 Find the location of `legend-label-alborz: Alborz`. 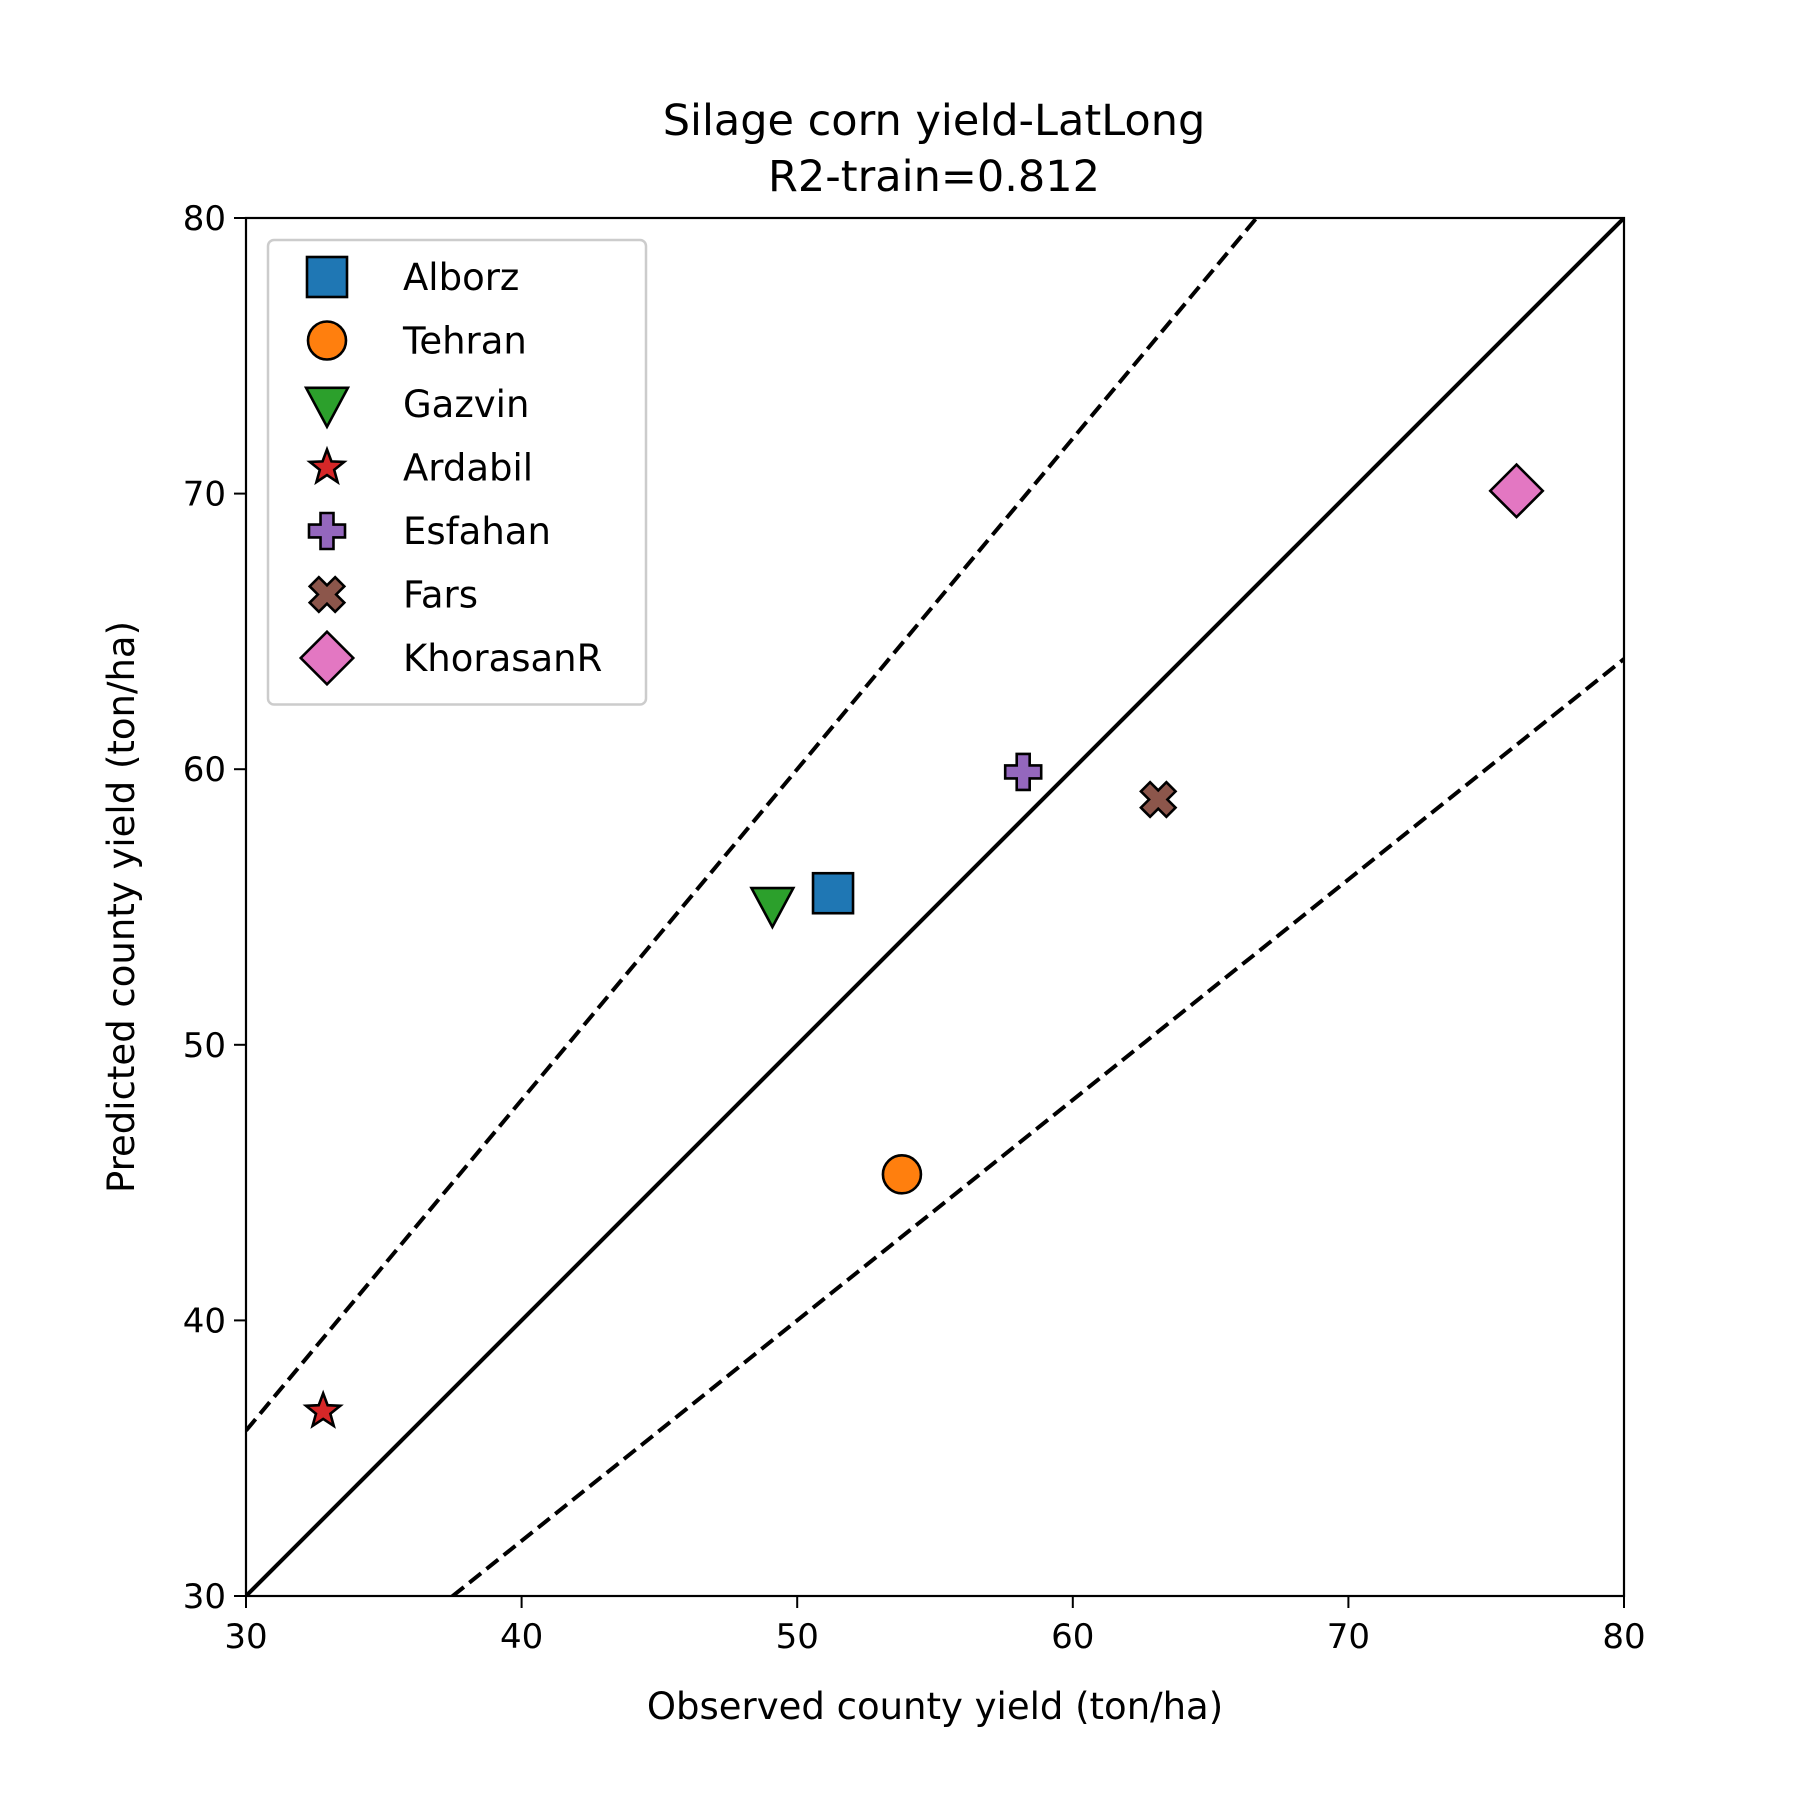

legend-label-alborz: Alborz is located at coordinates (461, 277).